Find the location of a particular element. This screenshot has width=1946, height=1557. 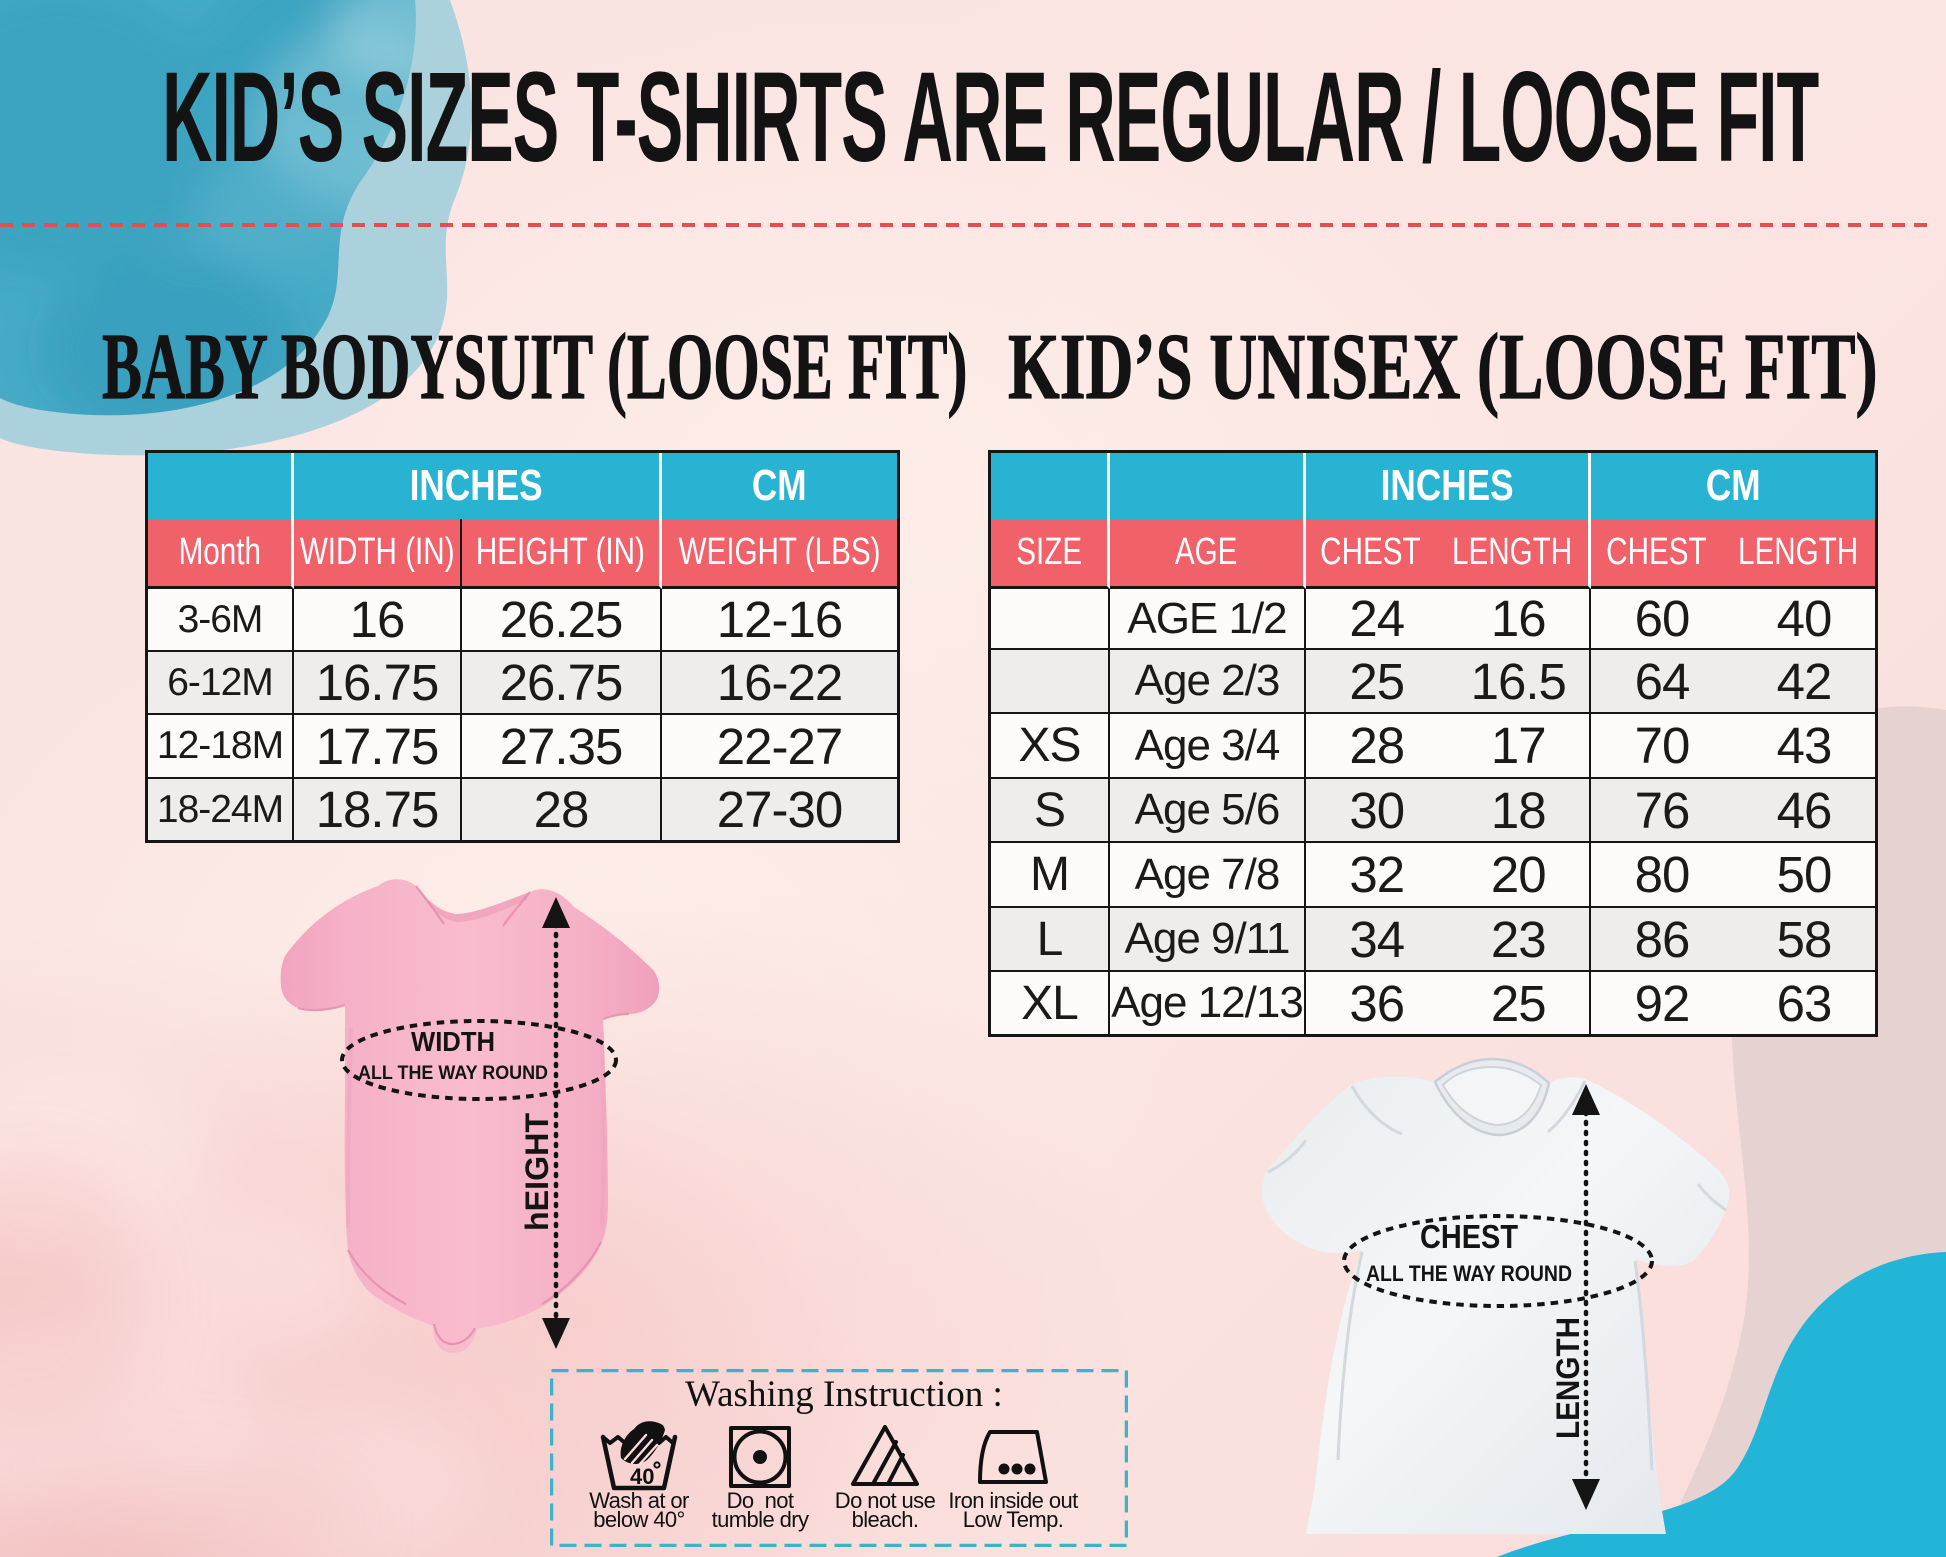

svg-text: CHEST is located at coordinates (1469, 1236).